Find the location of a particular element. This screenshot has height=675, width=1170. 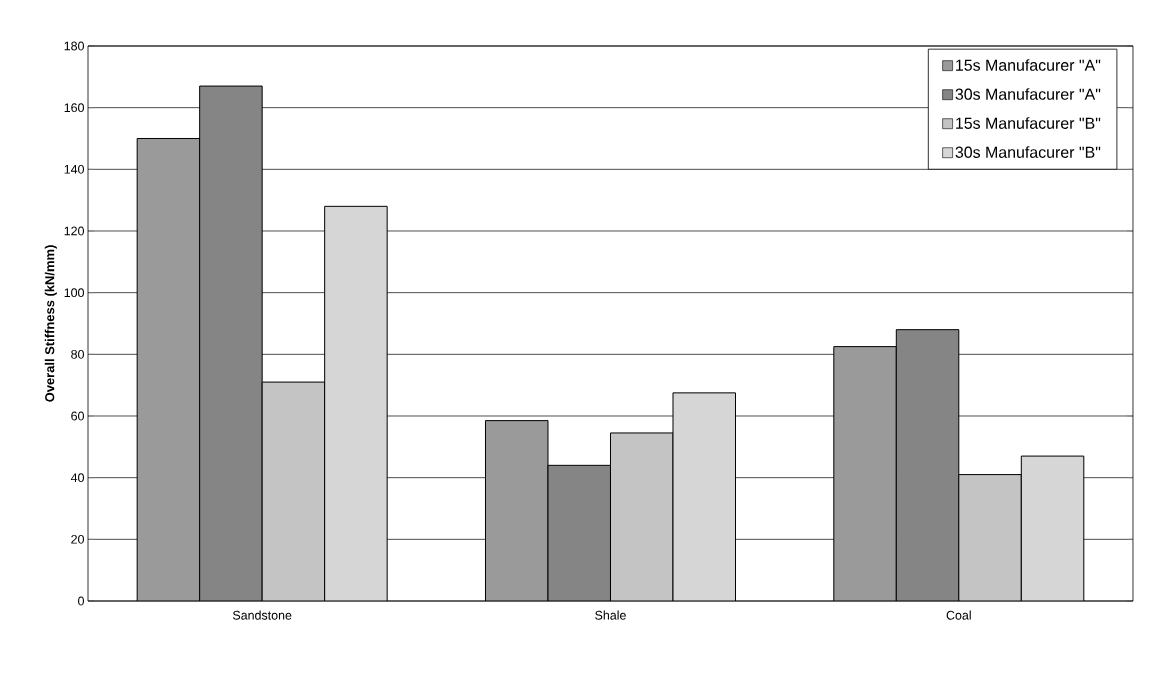

y-tick-label: 100 is located at coordinates (74, 293).